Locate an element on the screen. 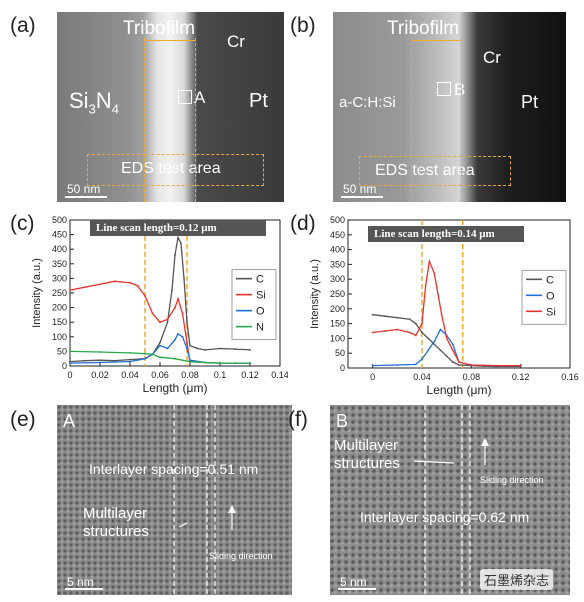 This screenshot has width=584, height=602. y-tick-label: 450 is located at coordinates (337, 235).